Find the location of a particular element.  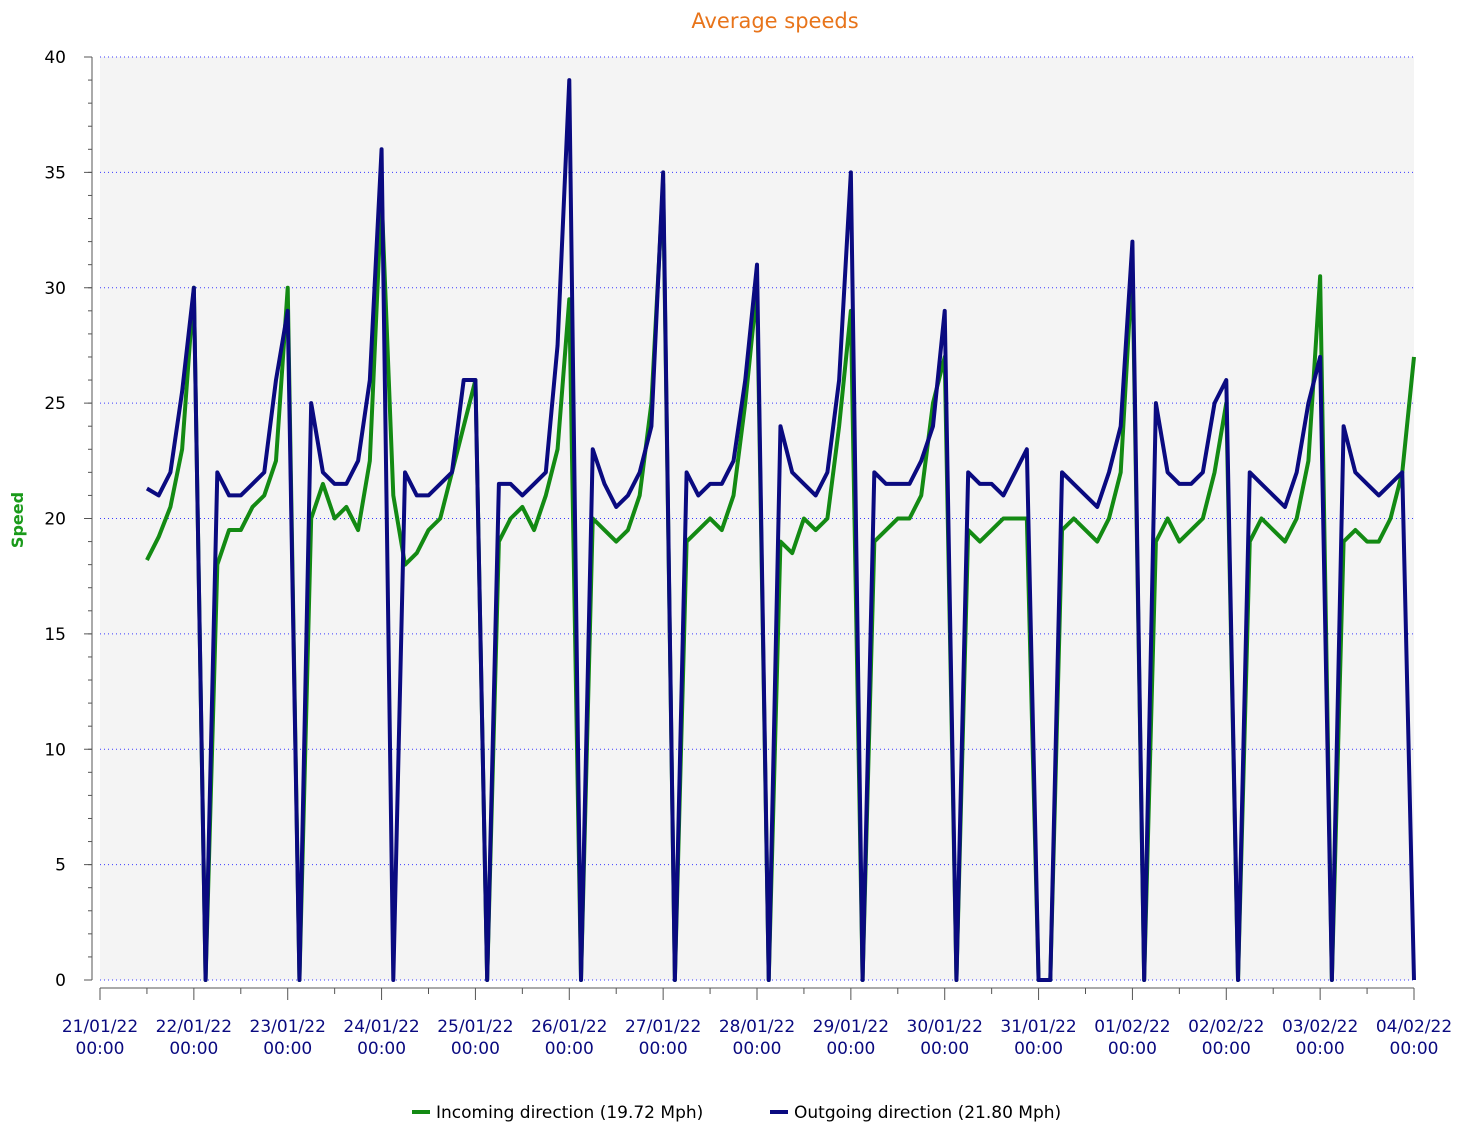

y-tick-label: 30 is located at coordinates (55, 289).